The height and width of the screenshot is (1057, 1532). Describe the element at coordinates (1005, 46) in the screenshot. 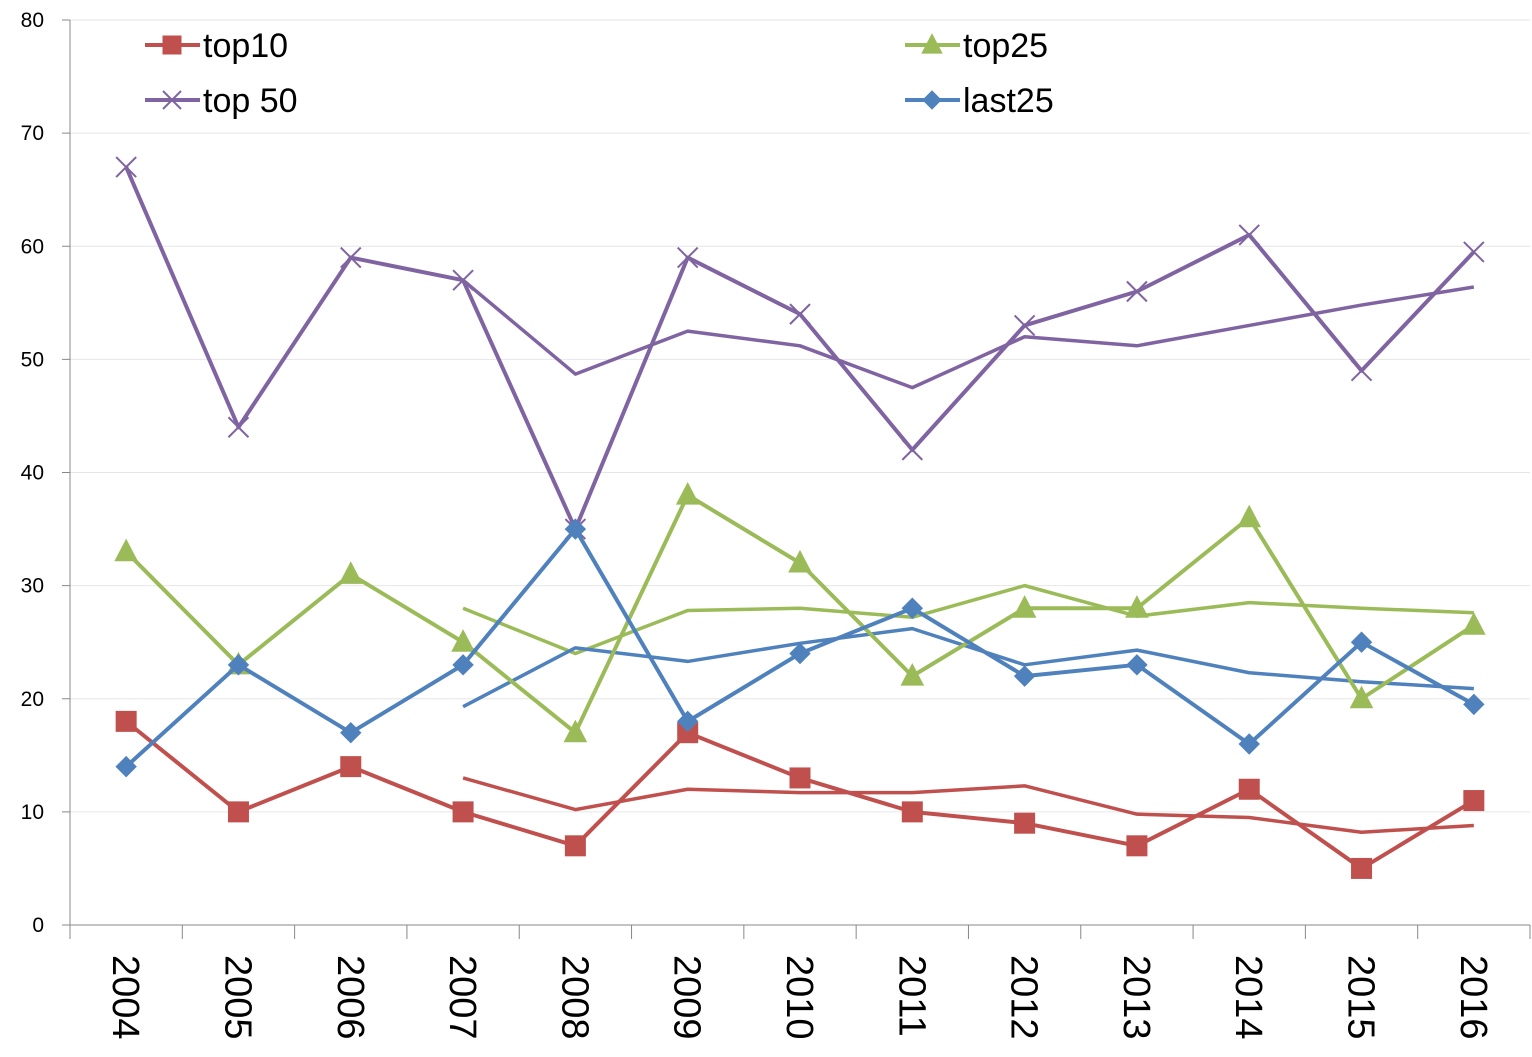

I see `legend-label: top25` at that location.